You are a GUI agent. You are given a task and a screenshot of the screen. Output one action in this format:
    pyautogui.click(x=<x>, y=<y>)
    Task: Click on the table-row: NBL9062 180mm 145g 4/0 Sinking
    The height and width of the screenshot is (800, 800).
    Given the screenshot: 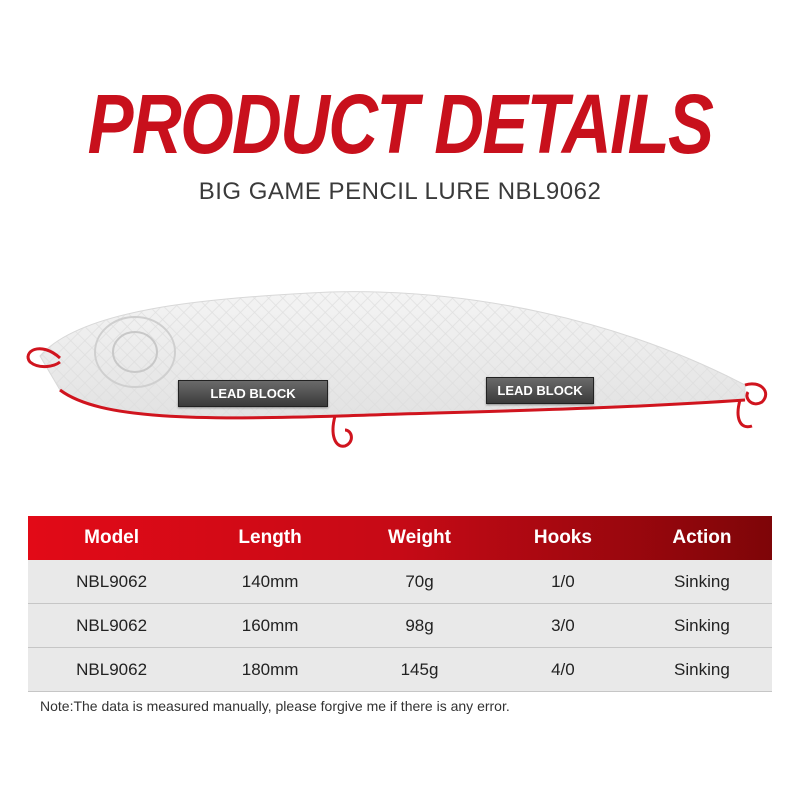 What is the action you would take?
    pyautogui.click(x=400, y=669)
    